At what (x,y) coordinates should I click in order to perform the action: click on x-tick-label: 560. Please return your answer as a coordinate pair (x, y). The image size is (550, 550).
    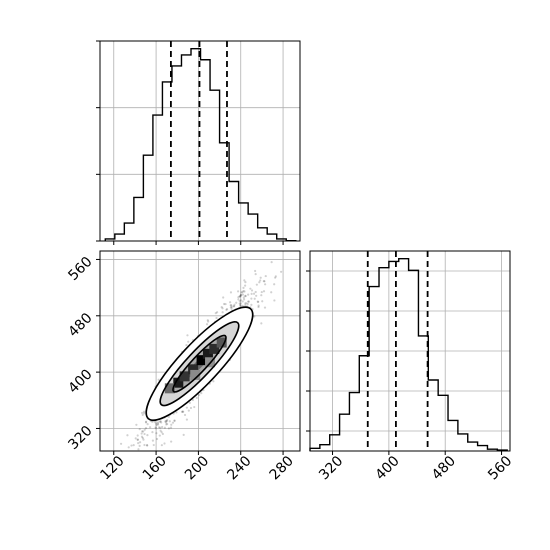
    Looking at the image, I should click on (500, 468).